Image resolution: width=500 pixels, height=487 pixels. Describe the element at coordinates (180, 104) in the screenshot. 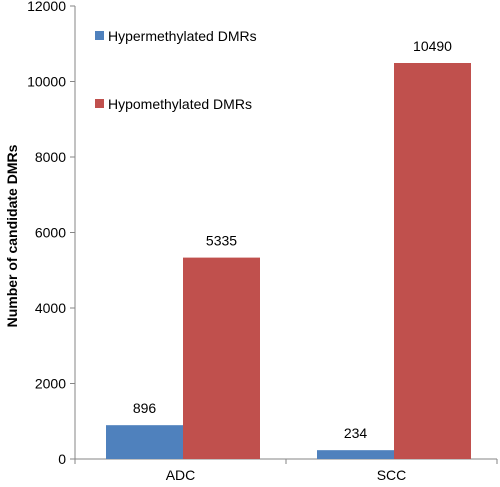

I see `legend-label: Hypomethylated DMRs` at that location.